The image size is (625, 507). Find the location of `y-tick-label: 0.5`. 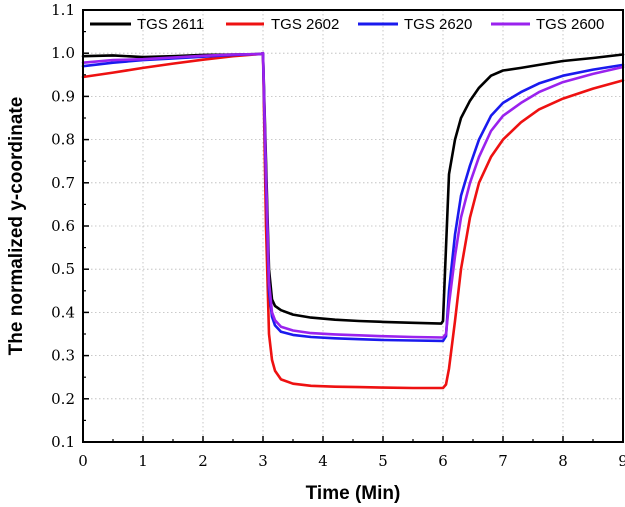

y-tick-label: 0.5 is located at coordinates (63, 269).